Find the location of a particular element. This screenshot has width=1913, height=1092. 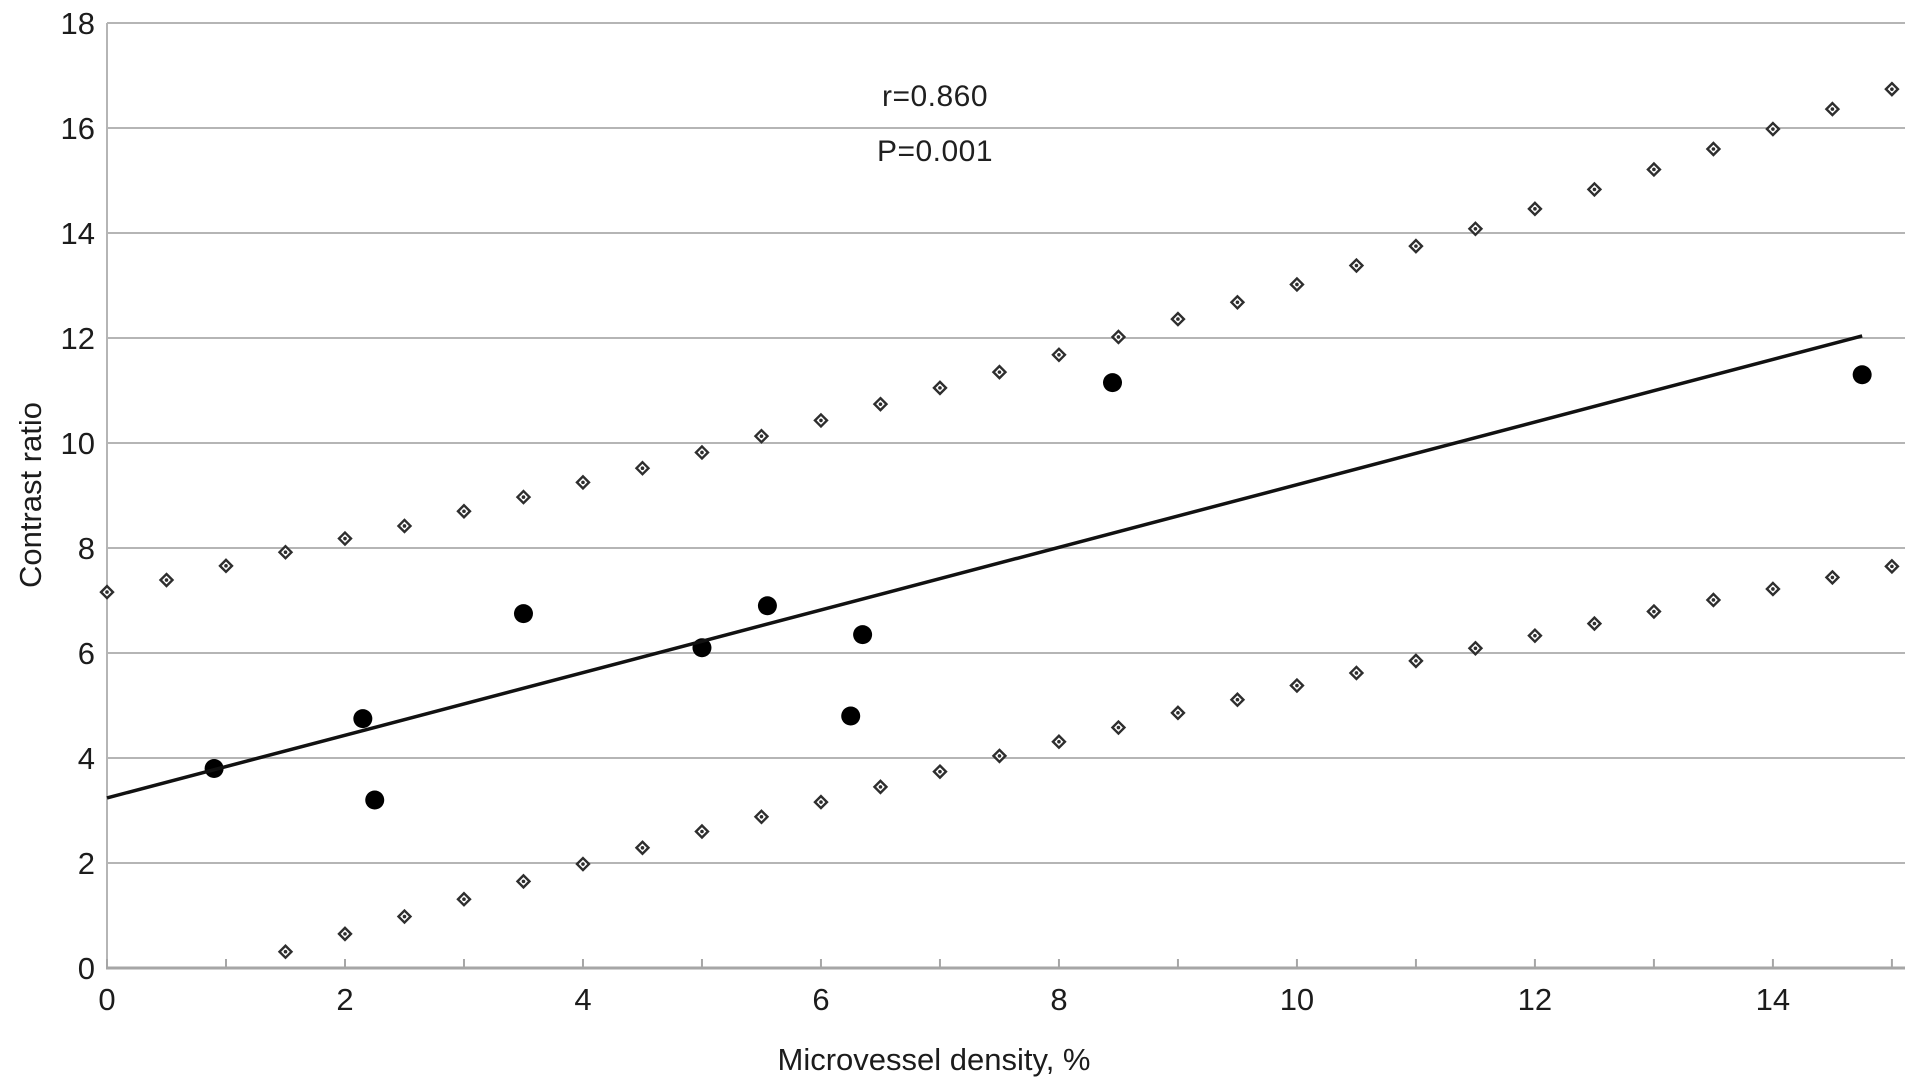

x-axis-title: Microvessel density, % is located at coordinates (934, 1059).